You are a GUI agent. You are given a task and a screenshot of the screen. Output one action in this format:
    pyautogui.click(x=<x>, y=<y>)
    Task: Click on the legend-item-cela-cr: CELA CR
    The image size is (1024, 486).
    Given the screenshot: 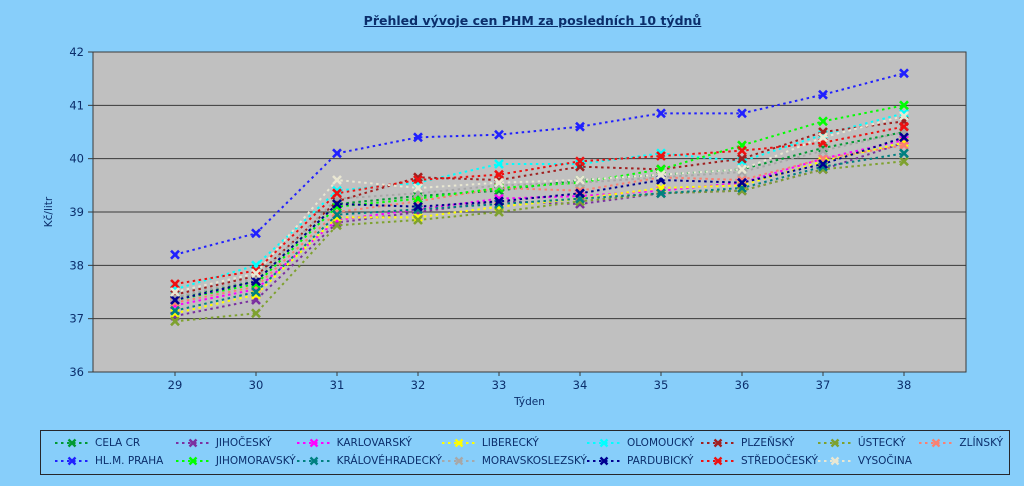 What is the action you would take?
    pyautogui.click(x=115, y=443)
    